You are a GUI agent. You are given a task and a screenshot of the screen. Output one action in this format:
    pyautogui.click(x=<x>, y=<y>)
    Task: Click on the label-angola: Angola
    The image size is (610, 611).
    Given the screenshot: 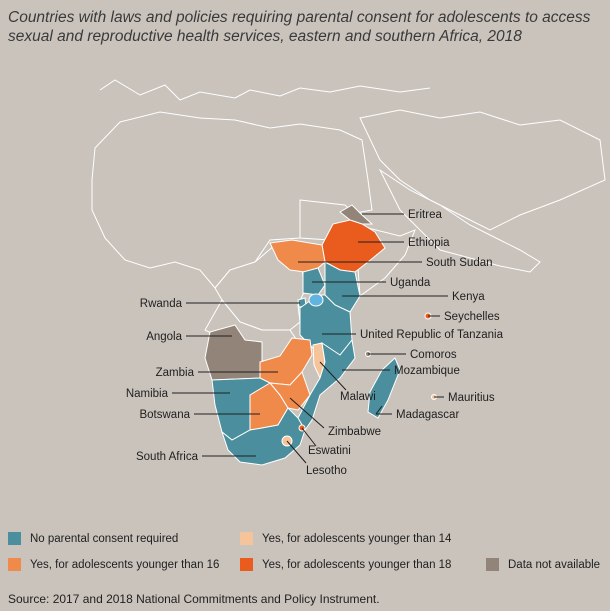 What is the action you would take?
    pyautogui.click(x=164, y=337)
    